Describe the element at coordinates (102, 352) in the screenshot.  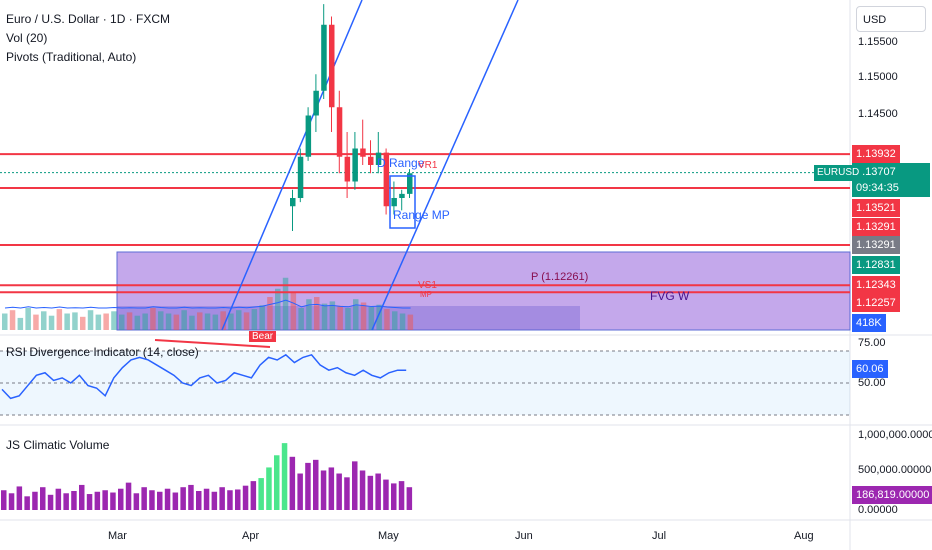
I see `rsi-title: RSI Divergence Indicator (14, close)` at that location.